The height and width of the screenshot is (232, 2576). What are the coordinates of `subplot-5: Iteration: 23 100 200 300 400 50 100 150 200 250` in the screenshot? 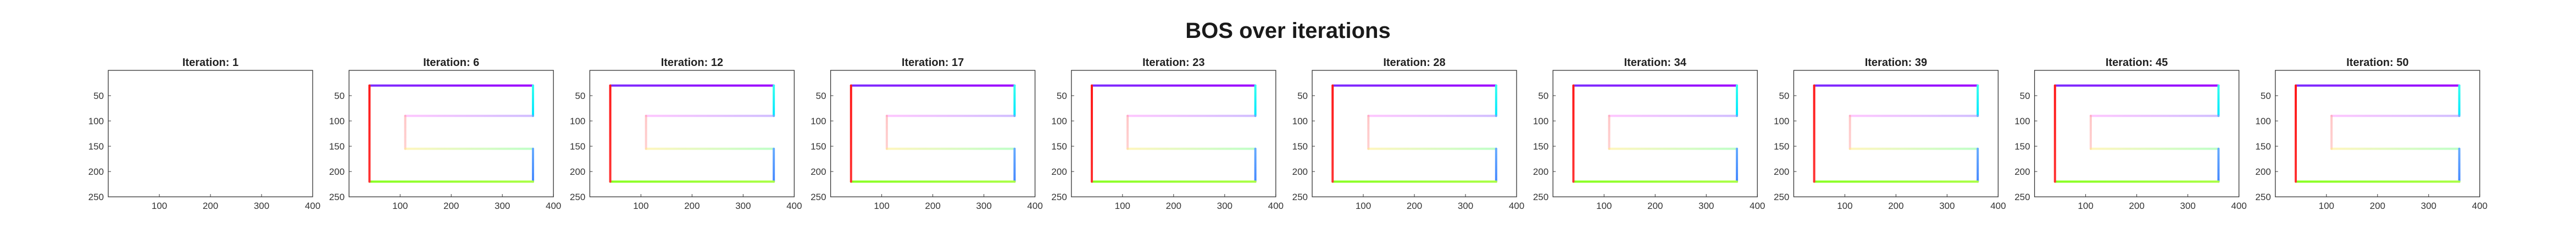 It's located at (1167, 134).